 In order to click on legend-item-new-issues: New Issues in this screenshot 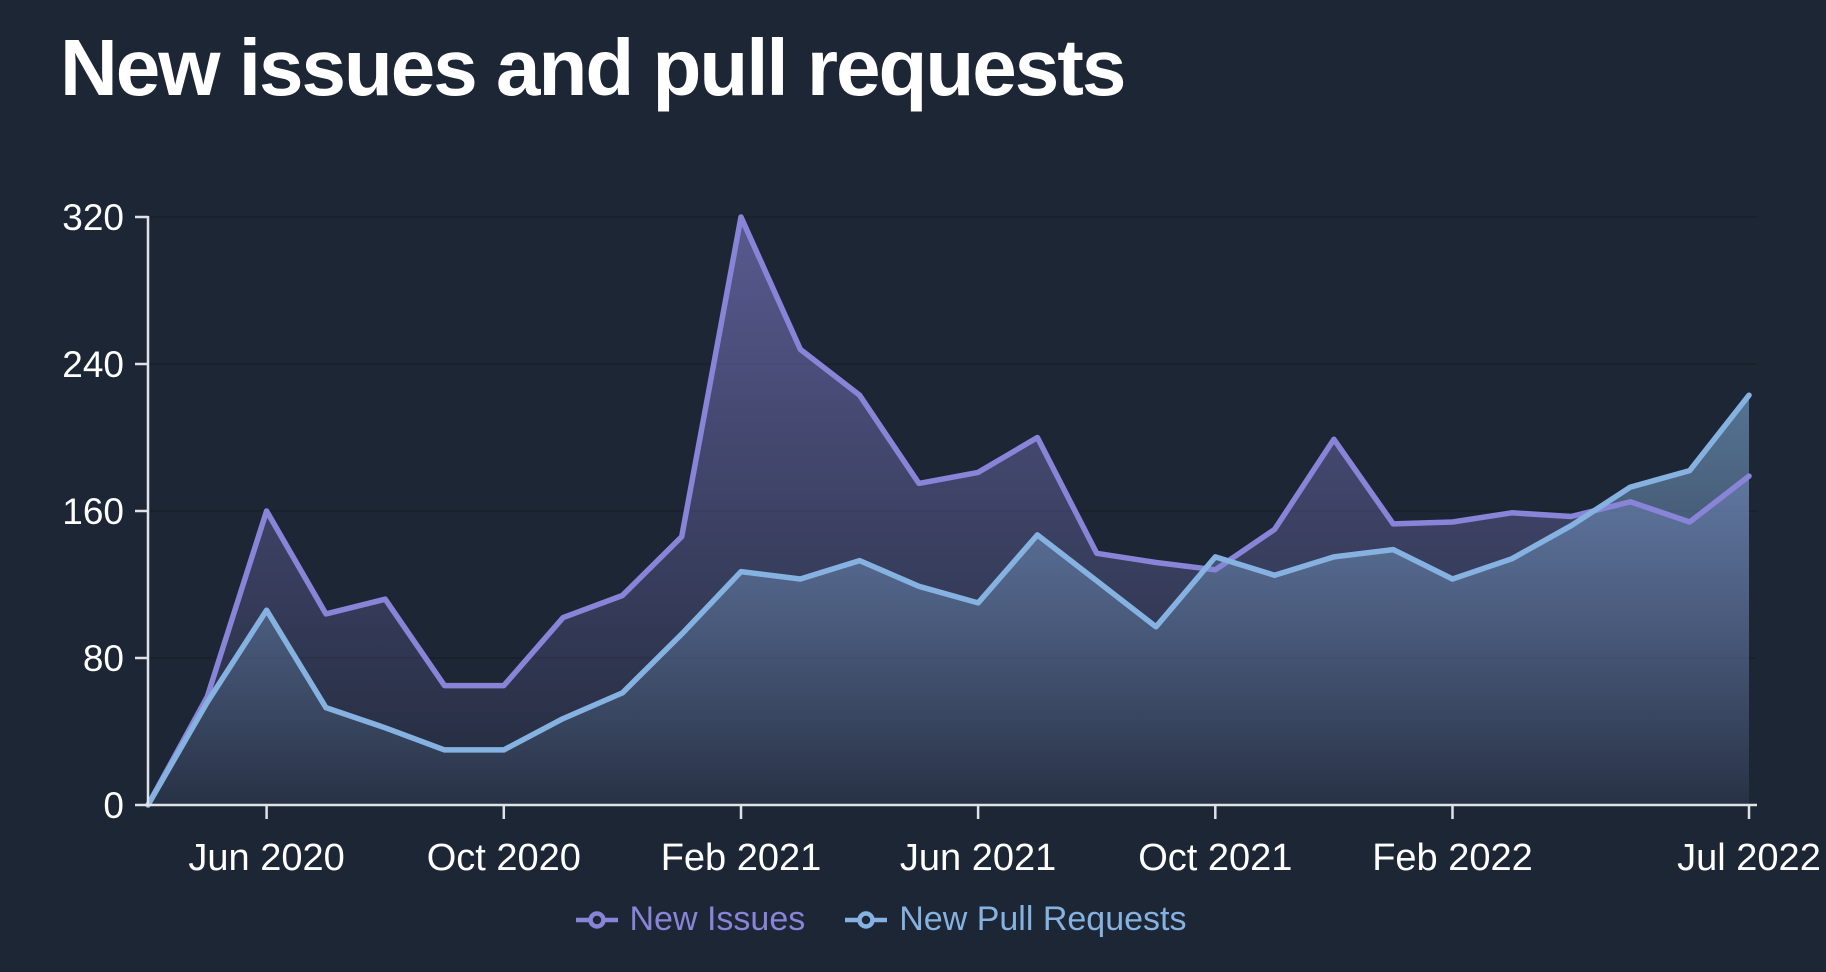, I will do `click(690, 919)`.